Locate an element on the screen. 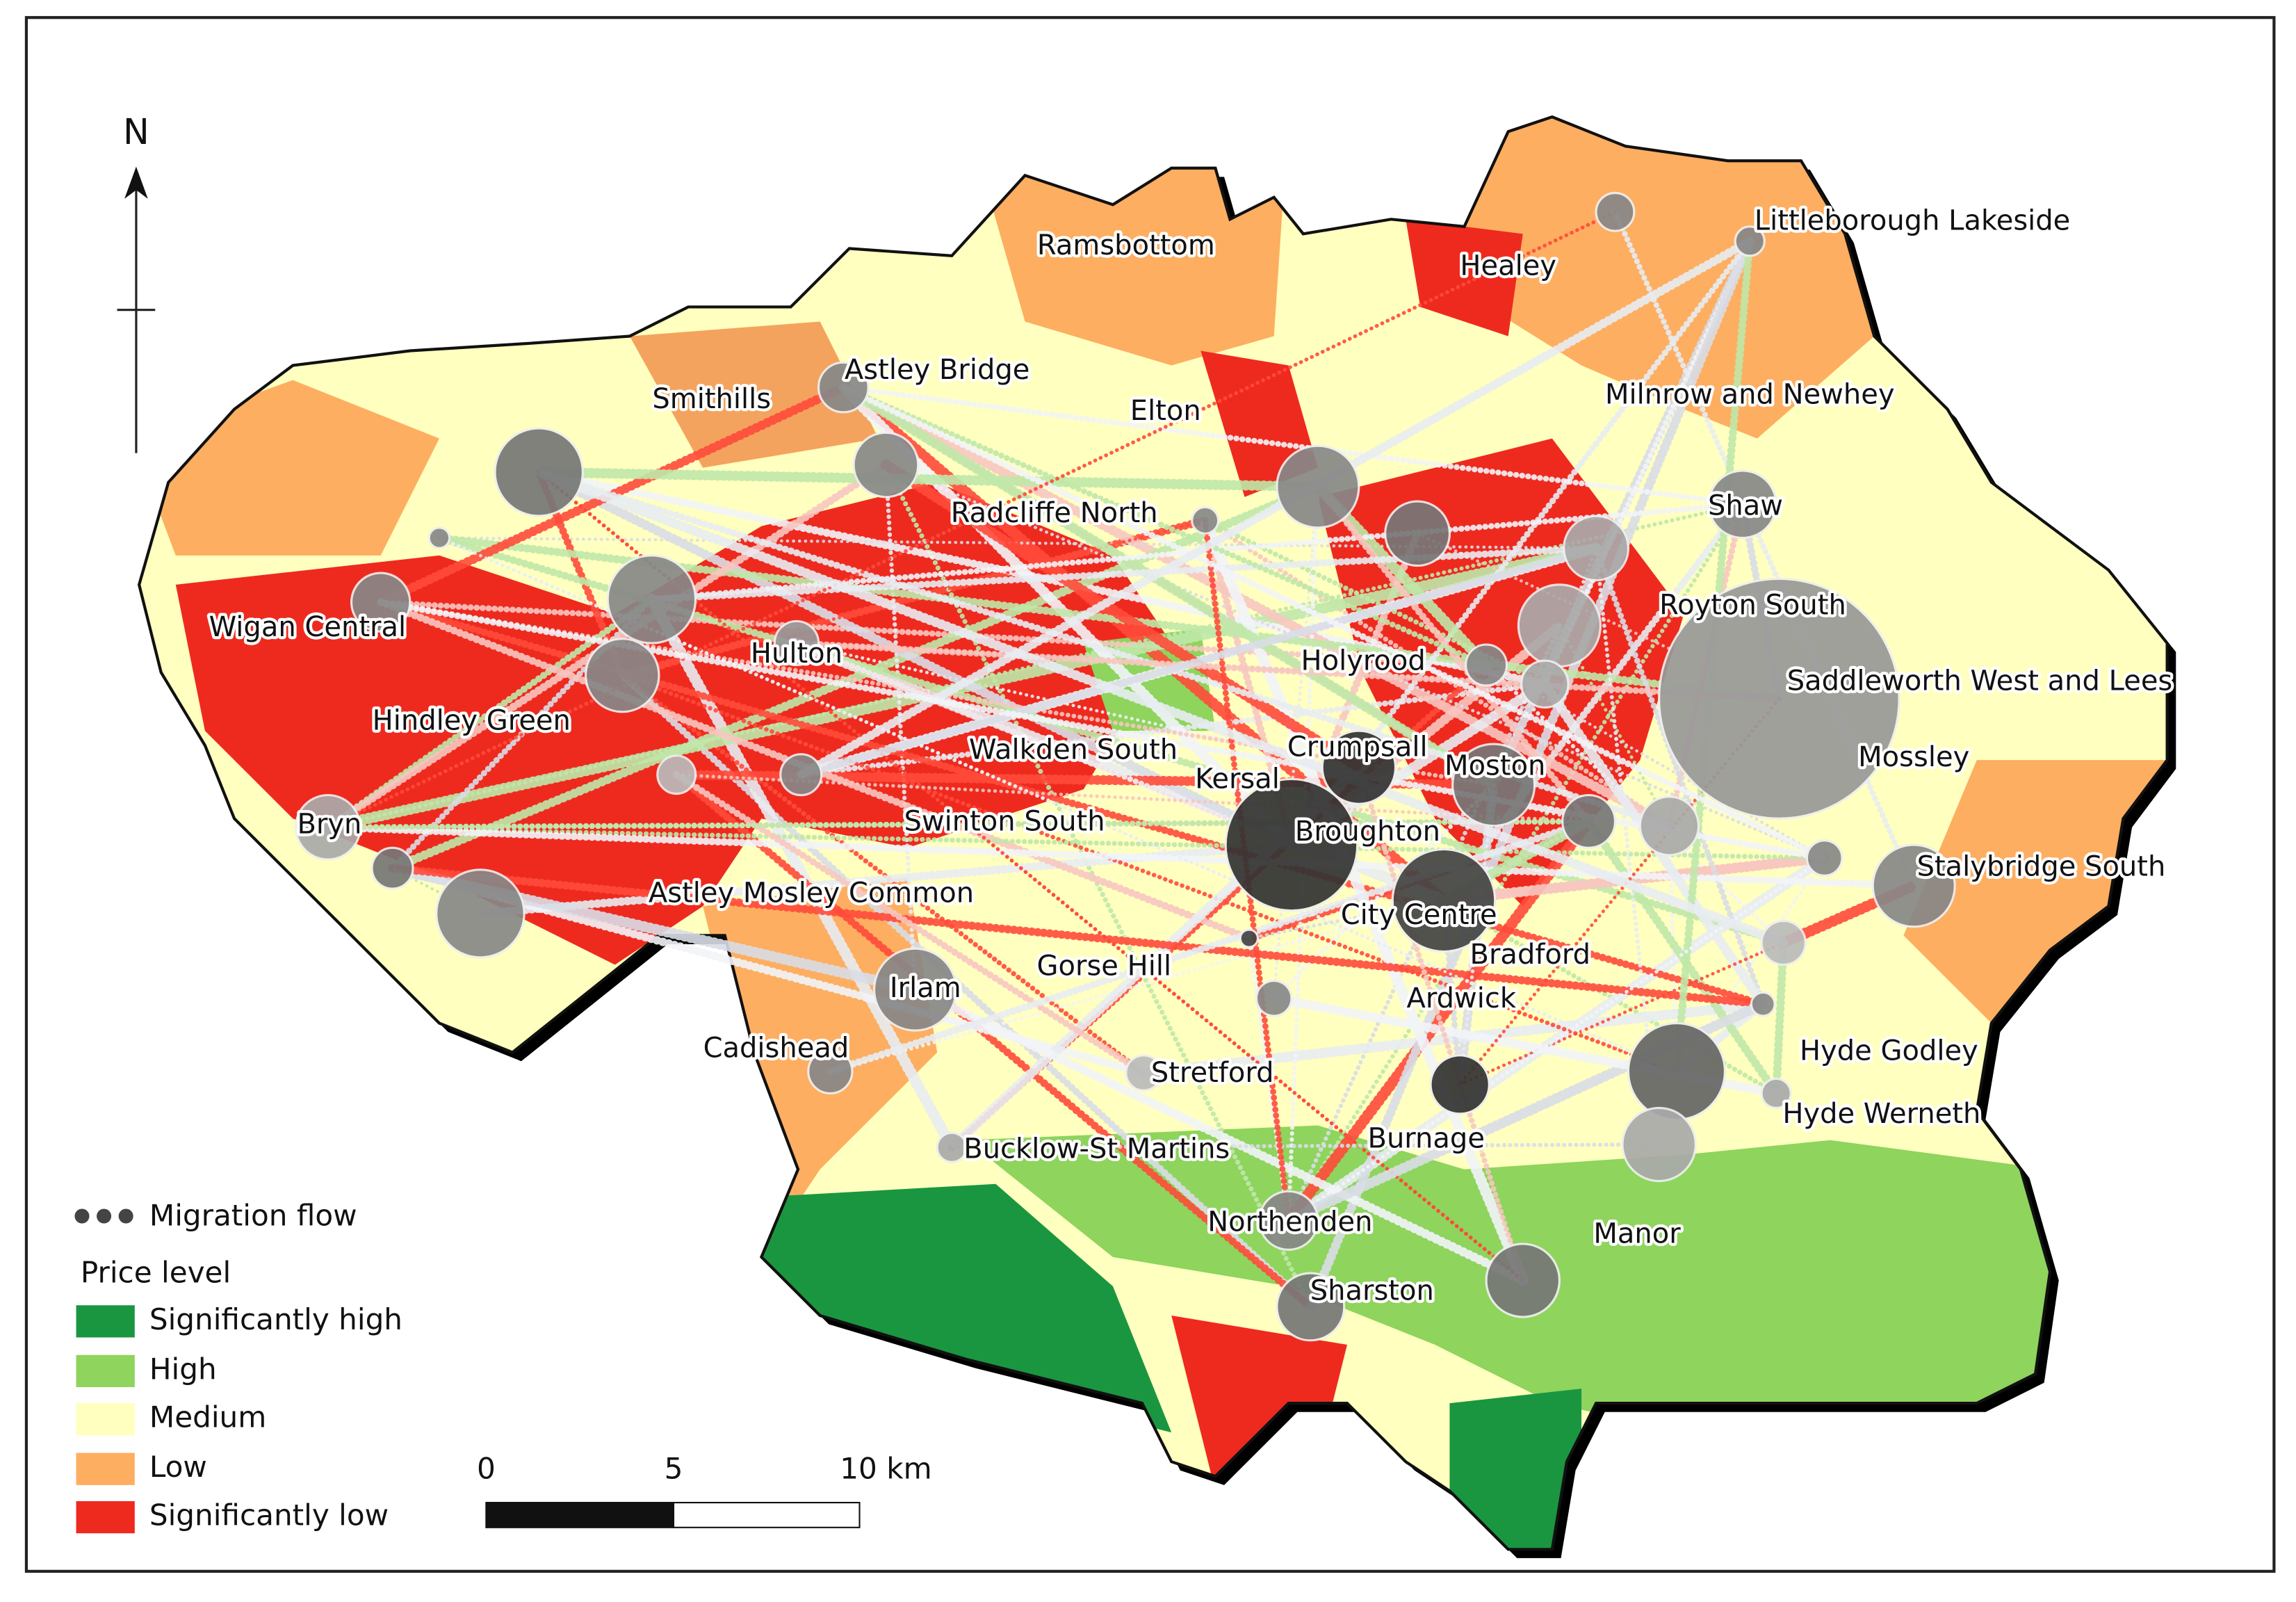  place-label: Burnage is located at coordinates (1427, 1139).